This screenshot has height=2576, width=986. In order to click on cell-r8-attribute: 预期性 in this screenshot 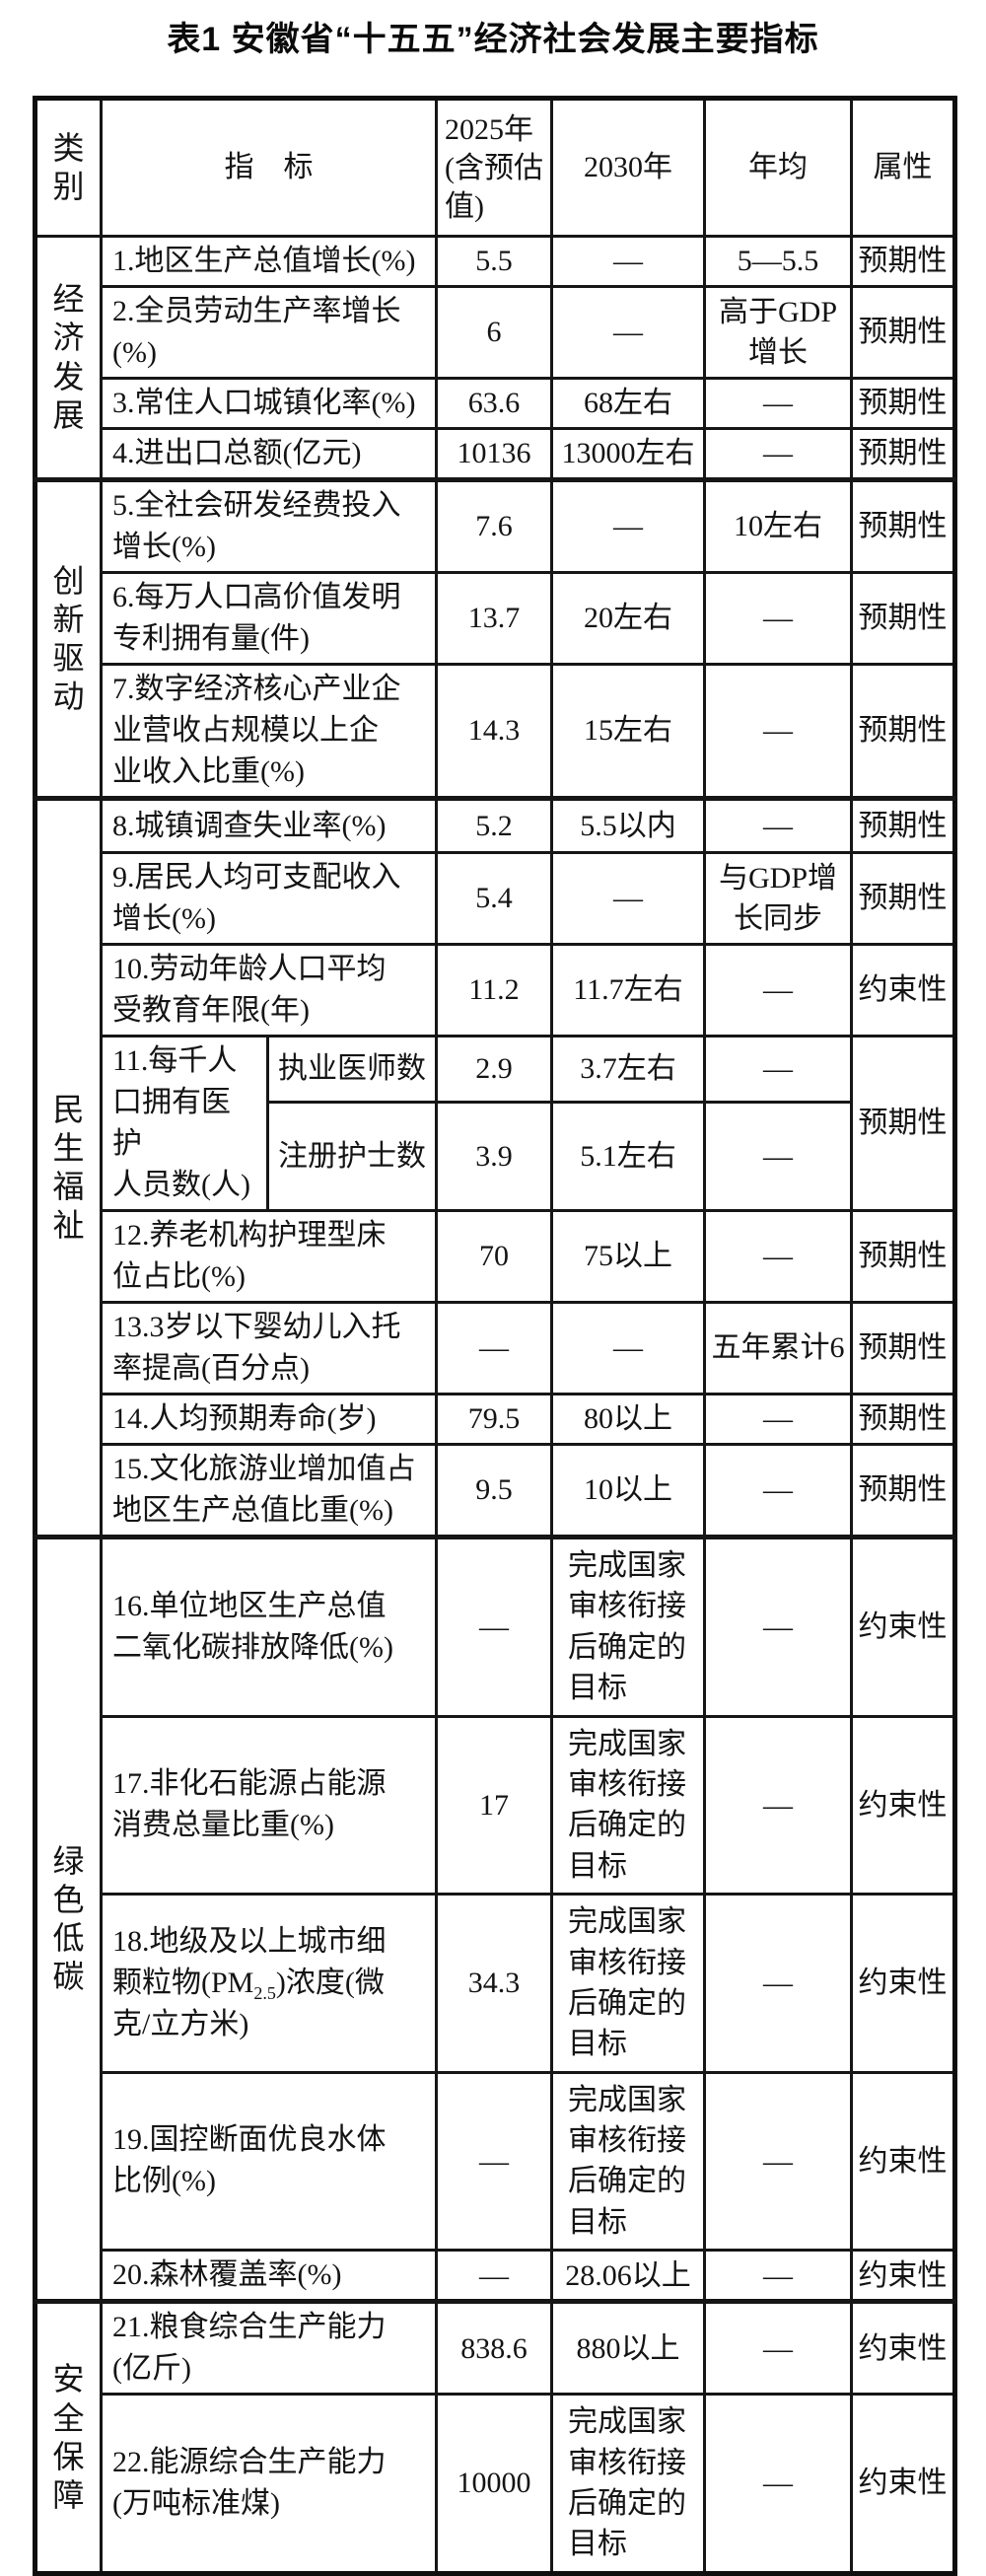, I will do `click(903, 825)`.